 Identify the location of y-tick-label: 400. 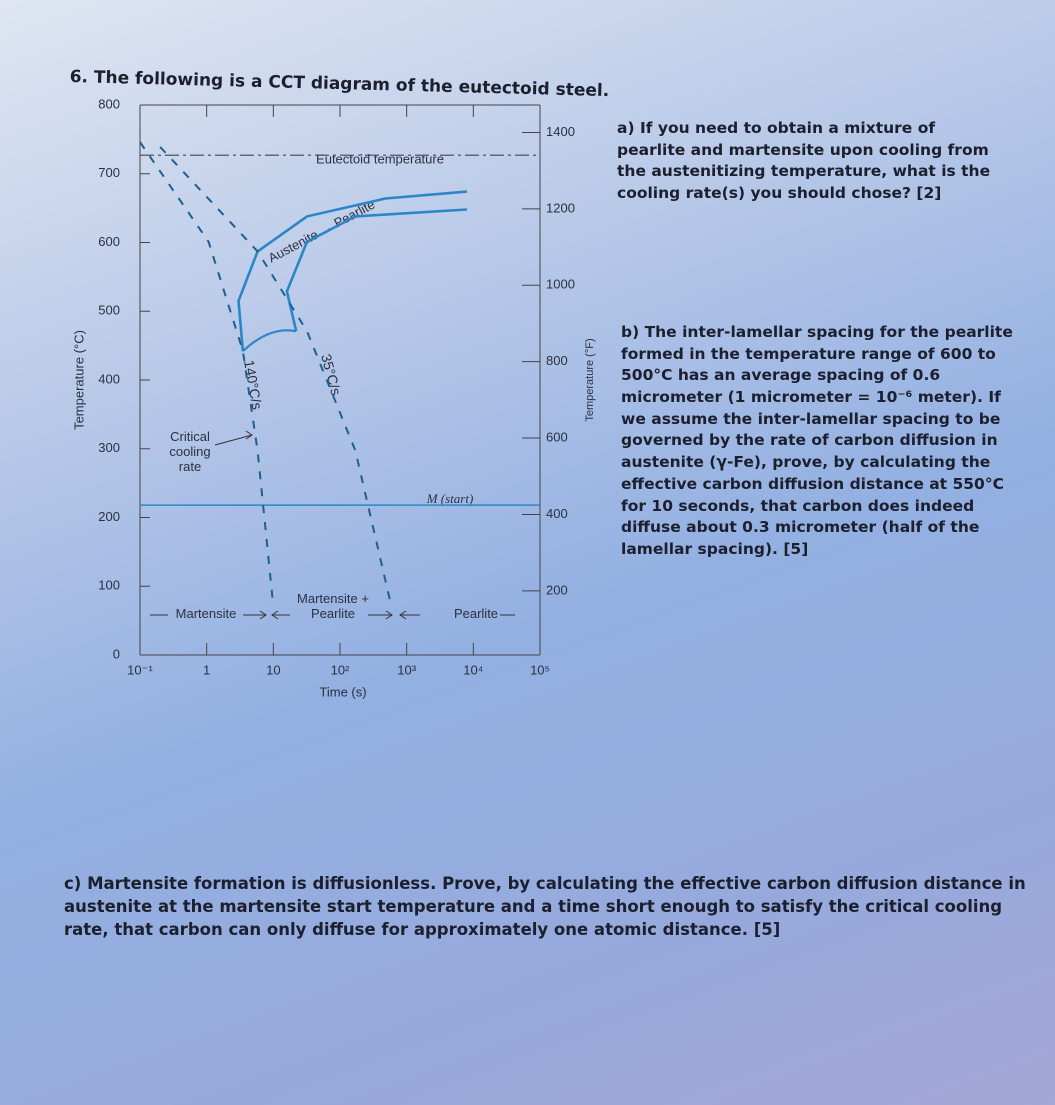
(109, 378).